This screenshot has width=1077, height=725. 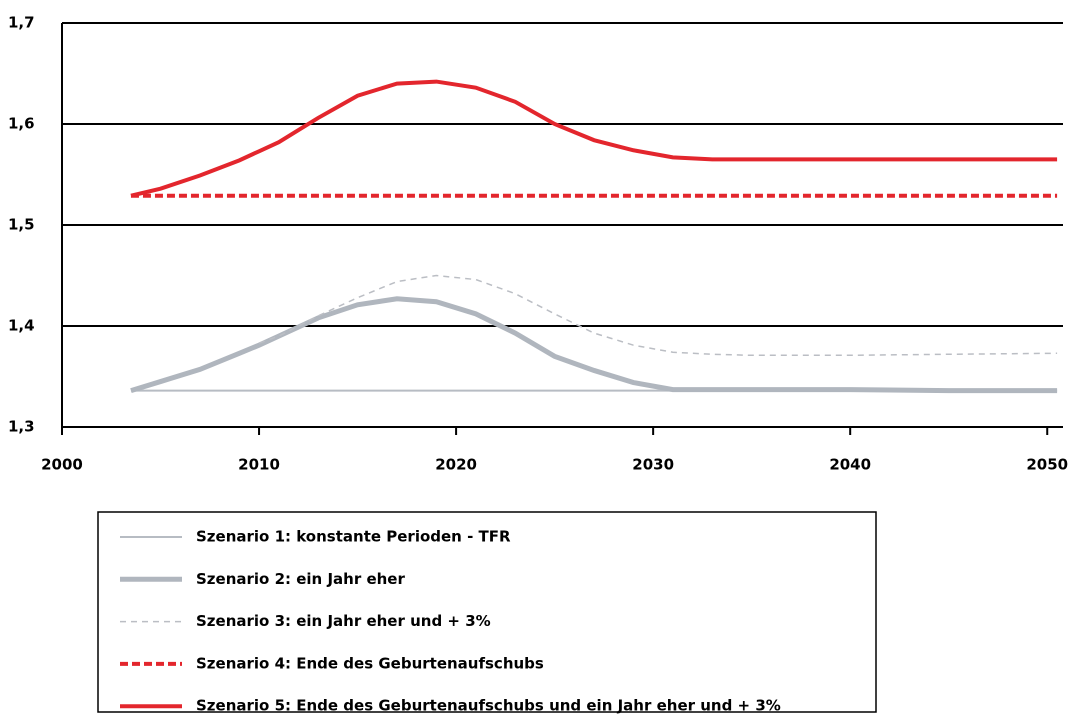 I want to click on legend-label: Szenario 3: ein Jahr eher und + 3%, so click(x=343, y=621).